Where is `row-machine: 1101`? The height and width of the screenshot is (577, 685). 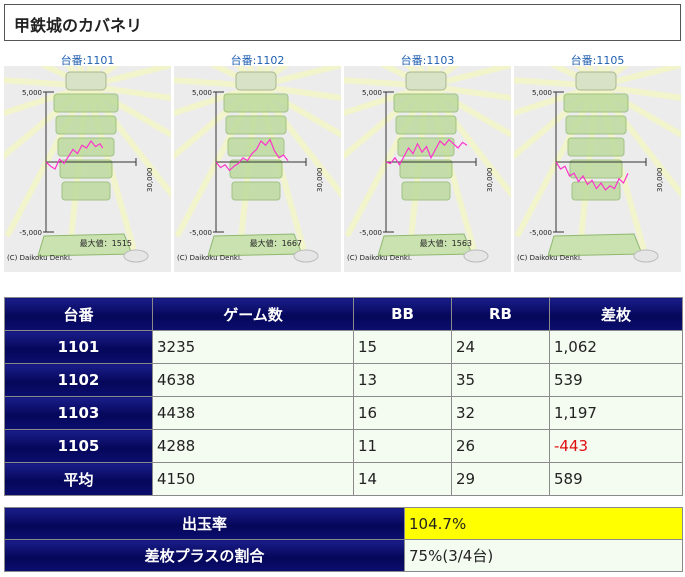
row-machine: 1101 is located at coordinates (78, 347).